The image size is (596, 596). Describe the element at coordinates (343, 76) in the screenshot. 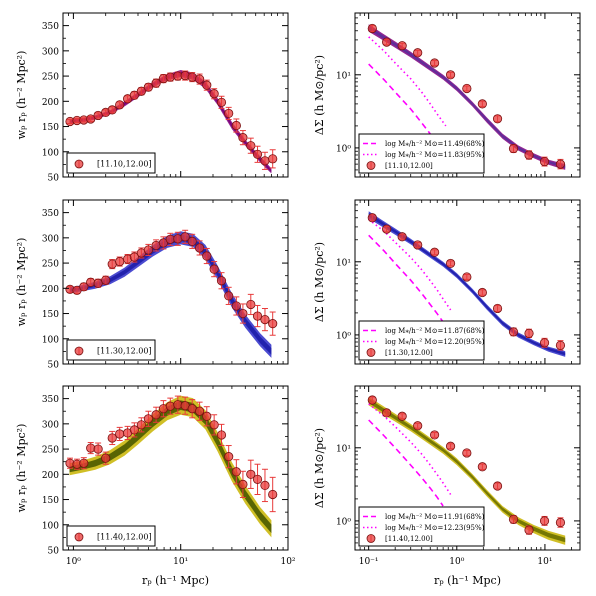

I see `y-tick-label: 10¹` at that location.